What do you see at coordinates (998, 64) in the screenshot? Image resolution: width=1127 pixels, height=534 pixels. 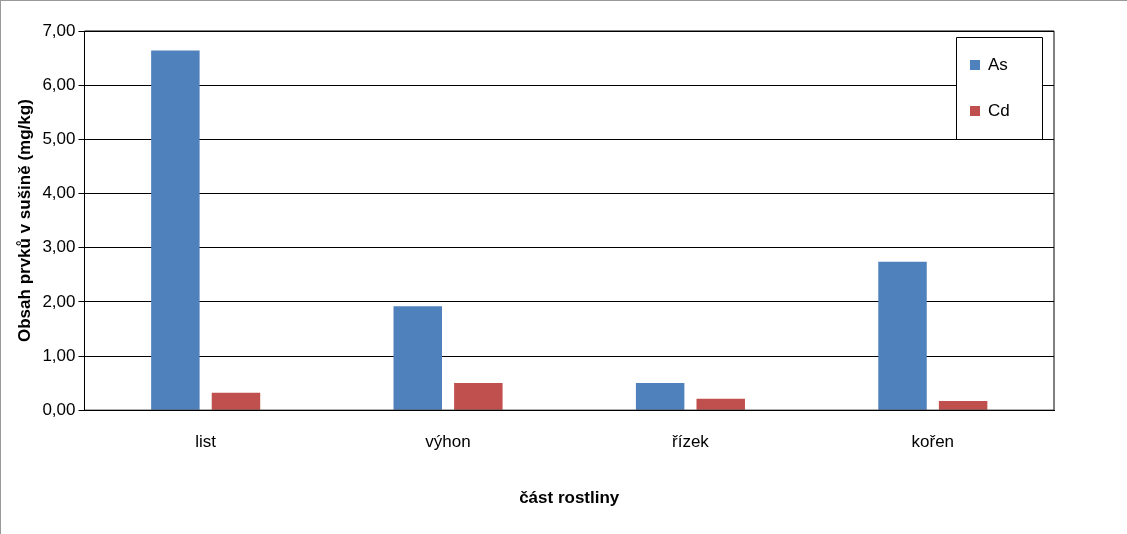 I see `legend-label: As` at bounding box center [998, 64].